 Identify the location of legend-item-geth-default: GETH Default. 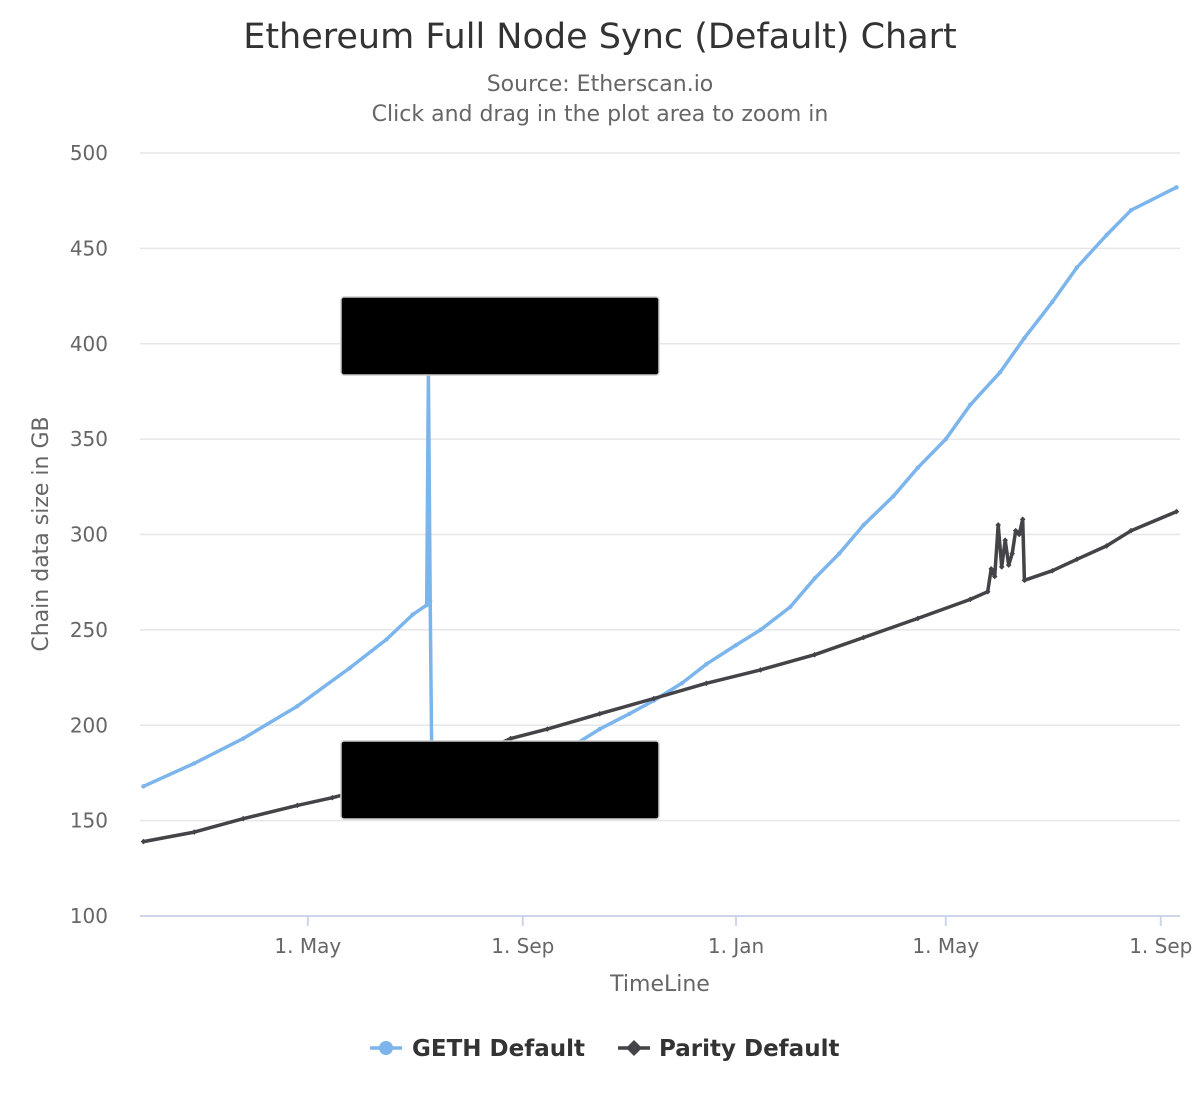
(477, 1049).